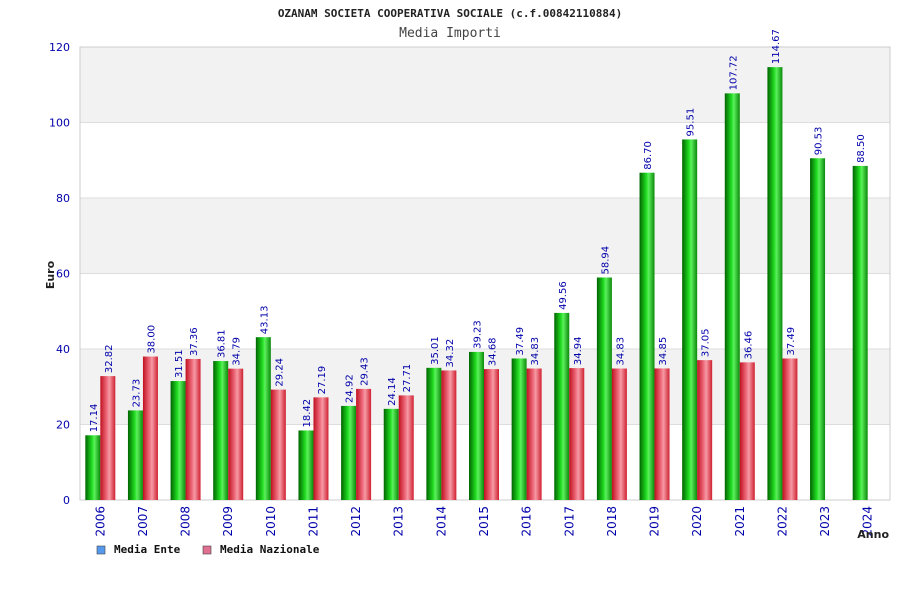 The image size is (900, 600). Describe the element at coordinates (434, 433) in the screenshot. I see `bar-media-ente-2014` at that location.